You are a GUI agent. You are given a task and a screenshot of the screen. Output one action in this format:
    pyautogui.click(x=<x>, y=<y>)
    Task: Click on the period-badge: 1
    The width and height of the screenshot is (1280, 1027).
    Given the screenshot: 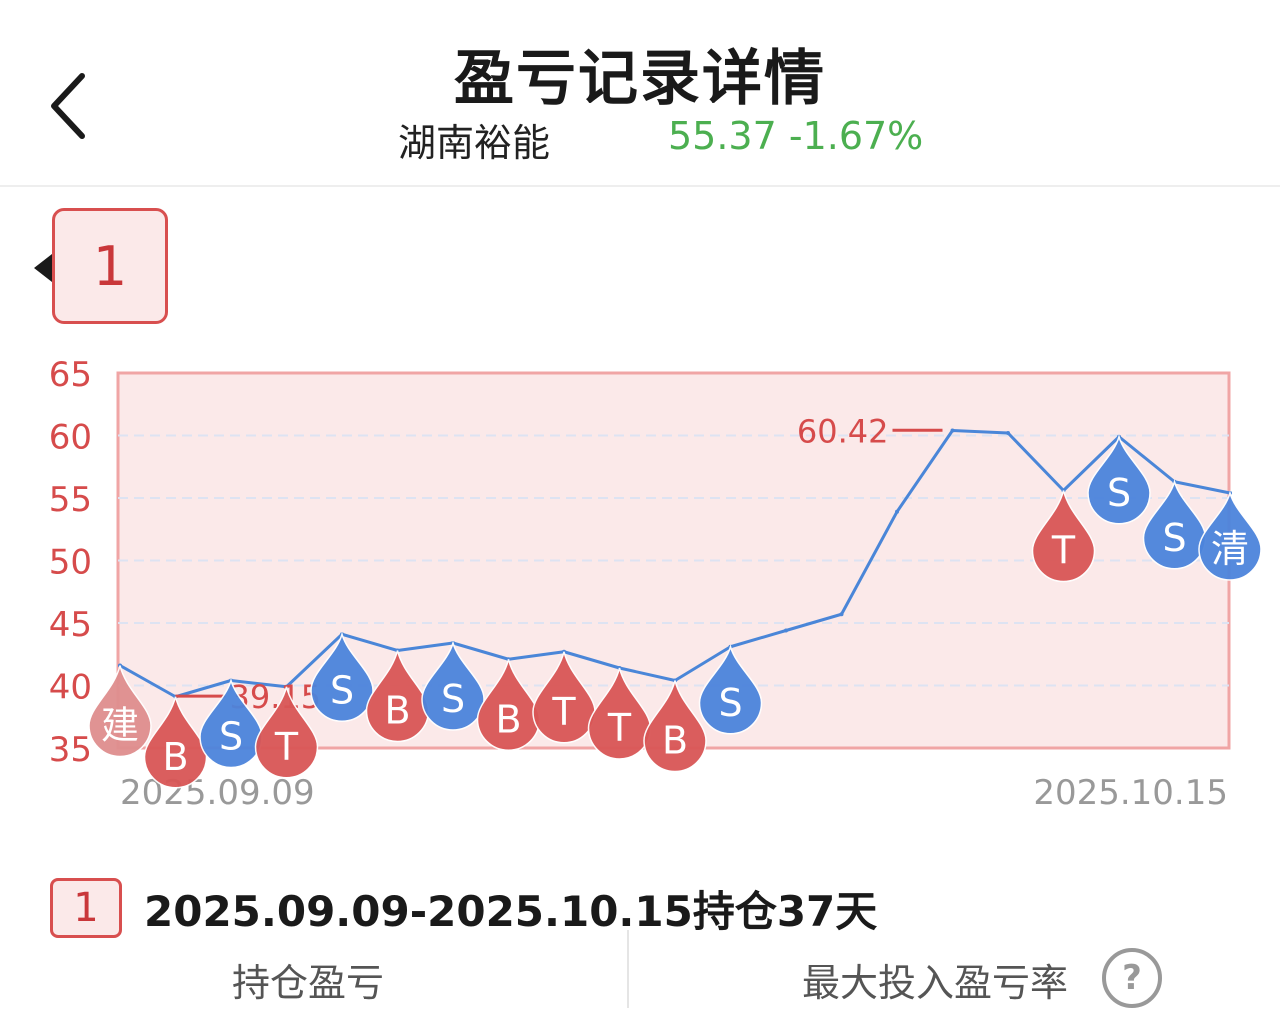 What is the action you would take?
    pyautogui.click(x=86, y=908)
    